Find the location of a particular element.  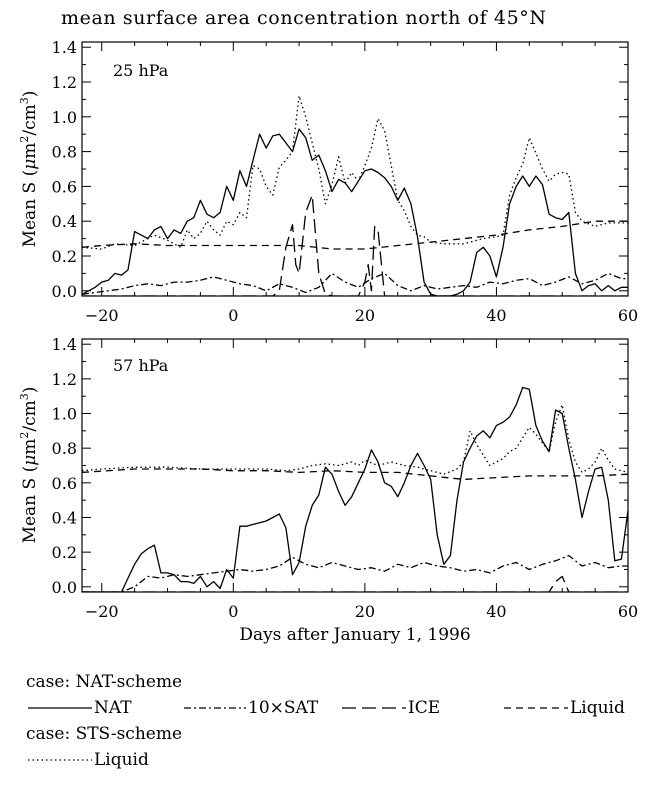

legend-item-ice: ICE is located at coordinates (391, 708).